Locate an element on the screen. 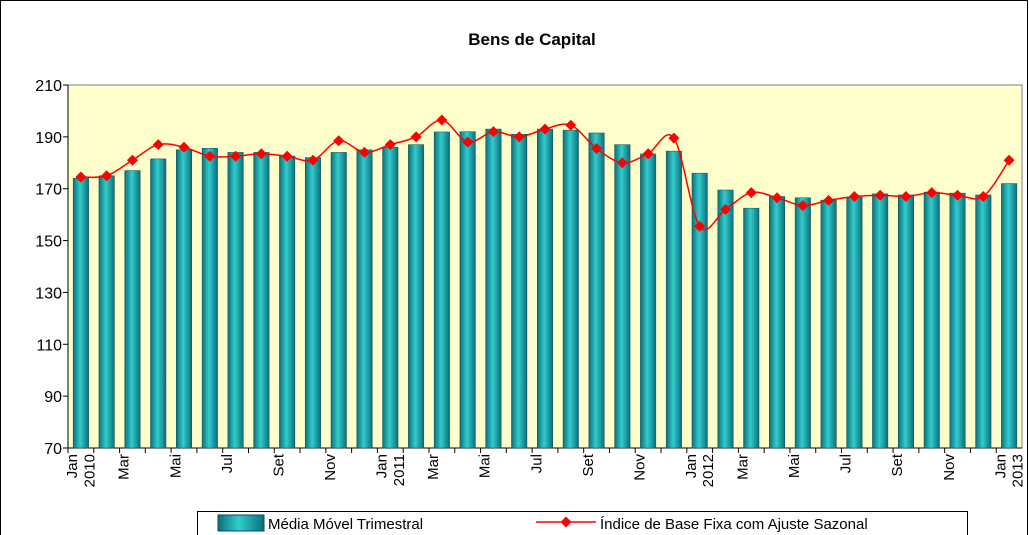 The height and width of the screenshot is (535, 1029). legend-marker is located at coordinates (566, 522).